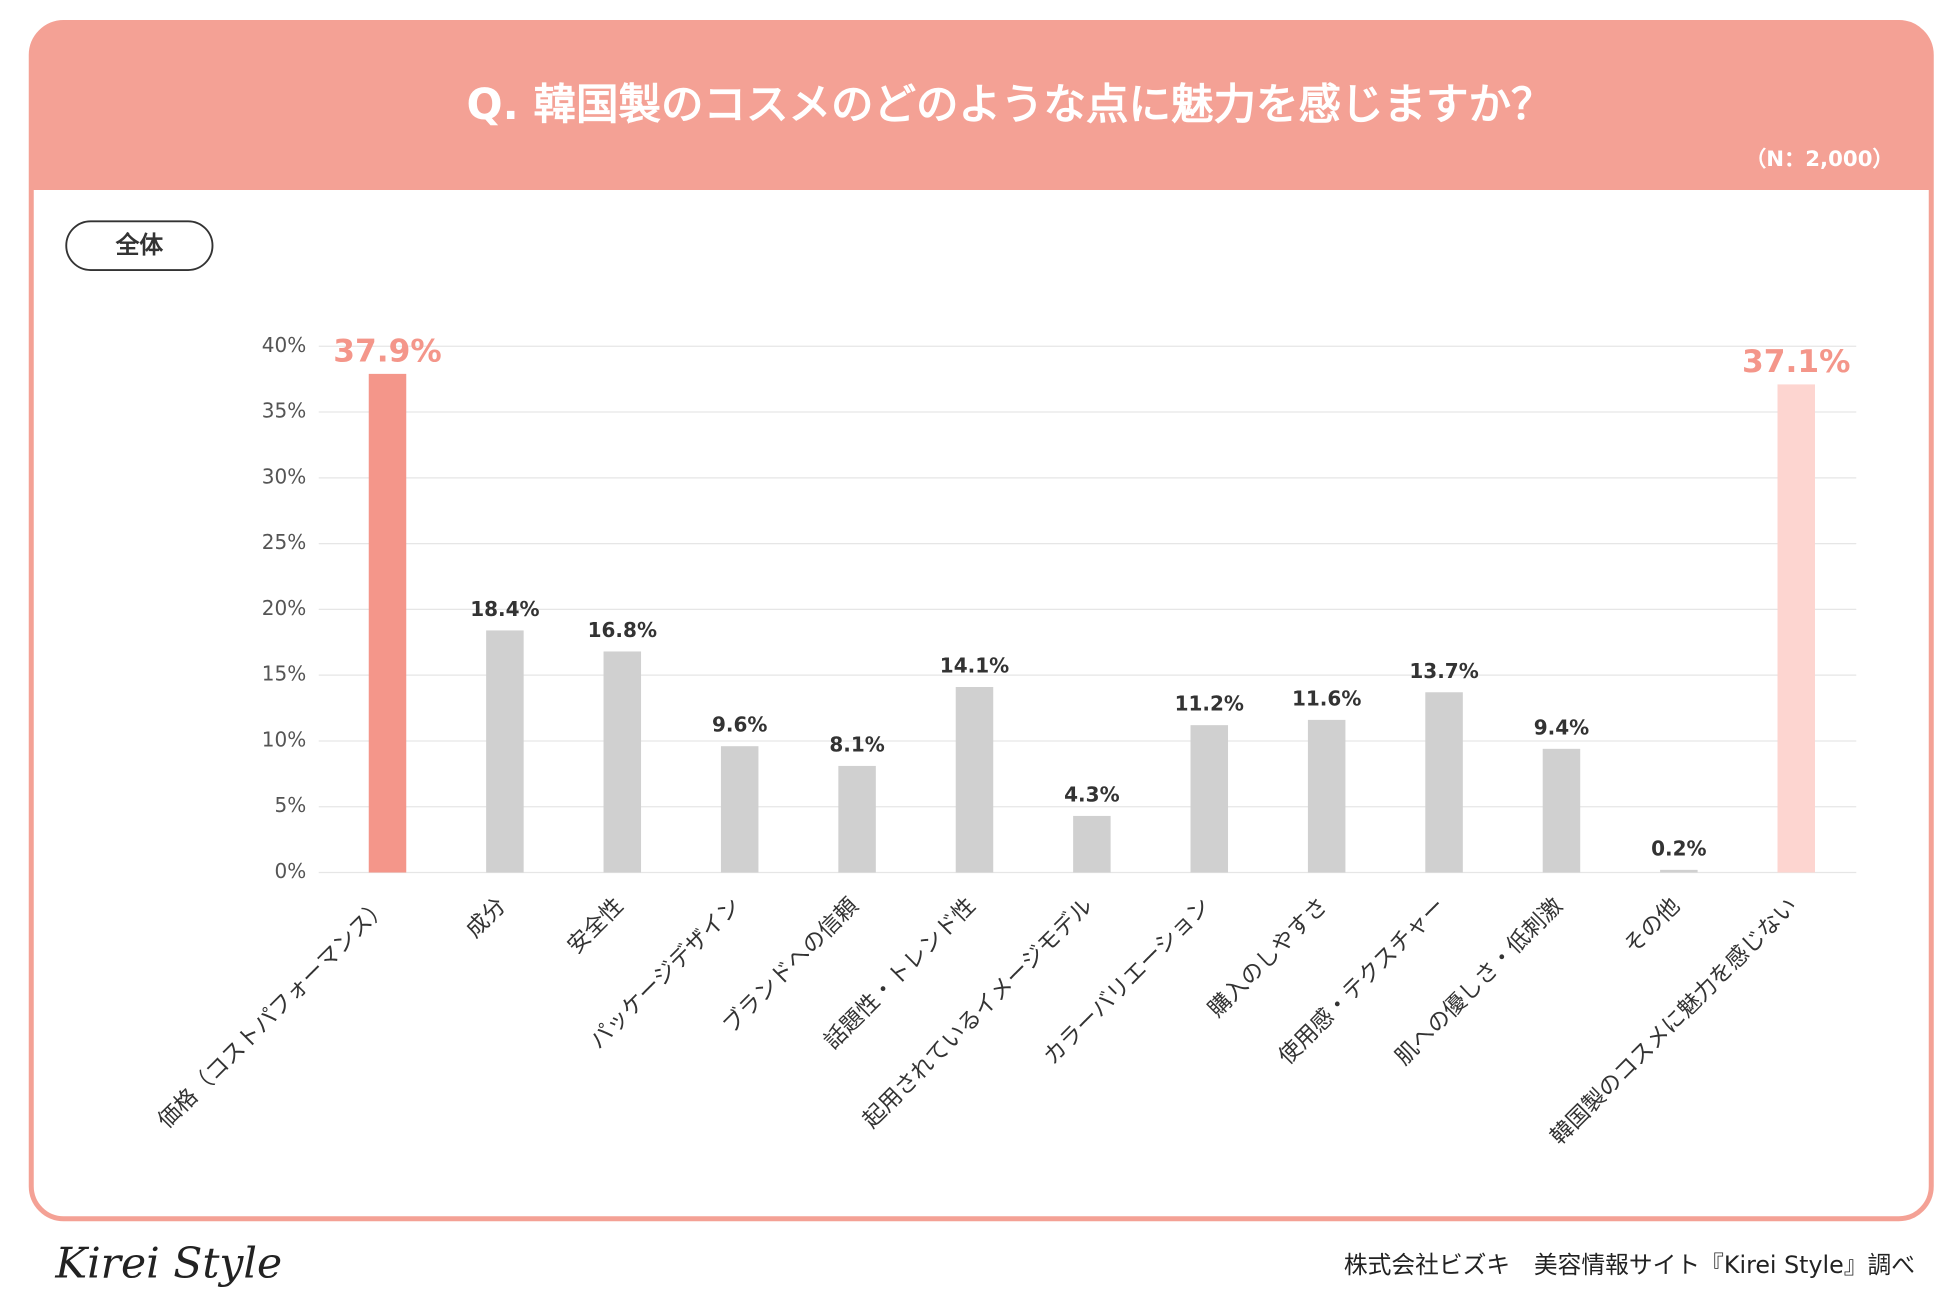  Describe the element at coordinates (1629, 1265) in the screenshot. I see `credit: 株式会社ビズキ 美容情報サイト『Kirei Style』調べ` at that location.